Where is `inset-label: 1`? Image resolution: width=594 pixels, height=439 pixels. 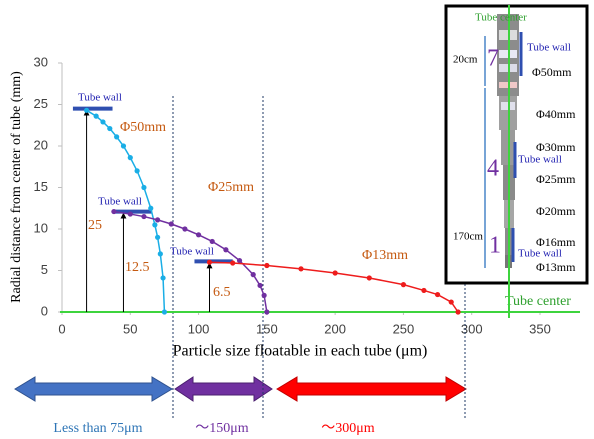
inset-label: 1 is located at coordinates (495, 246).